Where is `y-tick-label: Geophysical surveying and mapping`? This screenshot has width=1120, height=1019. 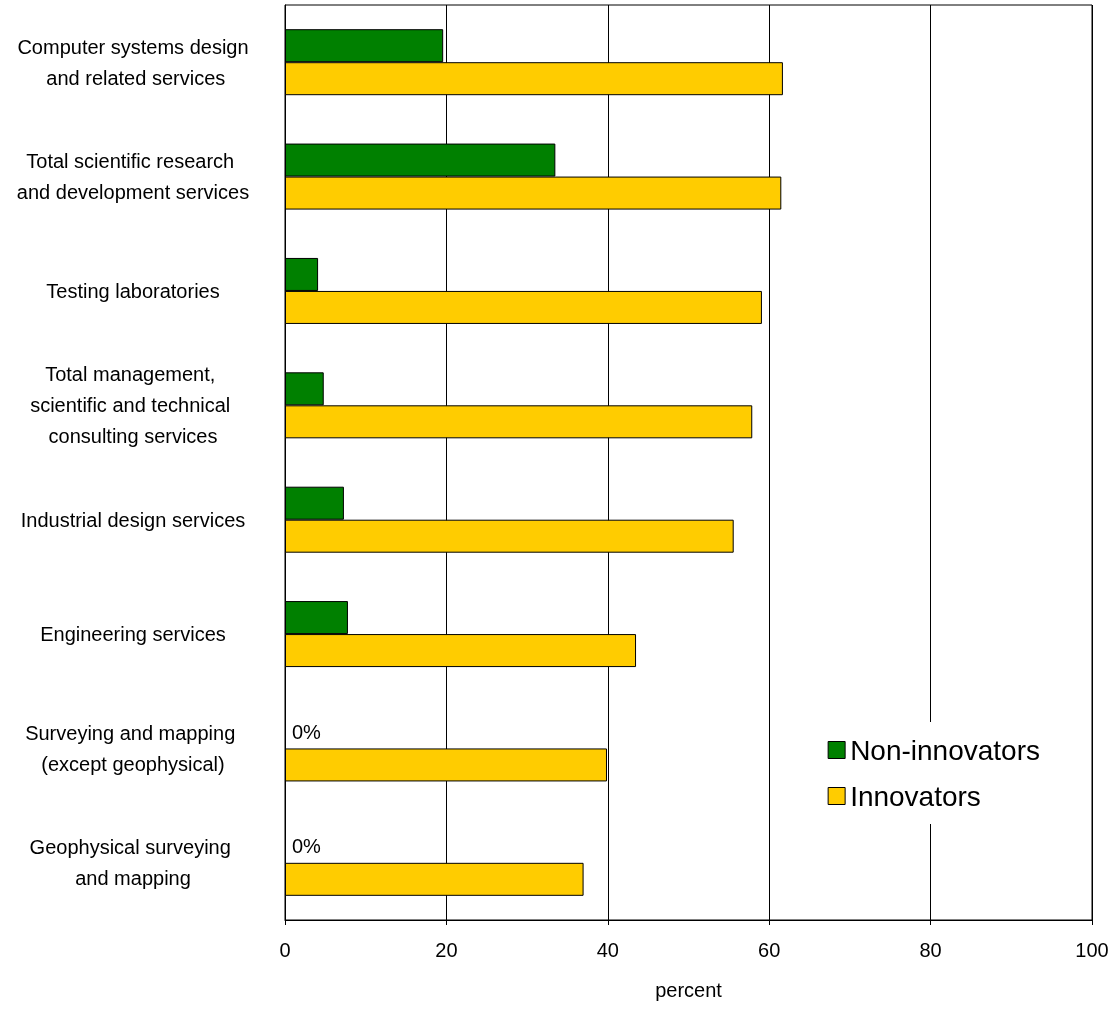
y-tick-label: Geophysical surveying and mapping is located at coordinates (133, 863).